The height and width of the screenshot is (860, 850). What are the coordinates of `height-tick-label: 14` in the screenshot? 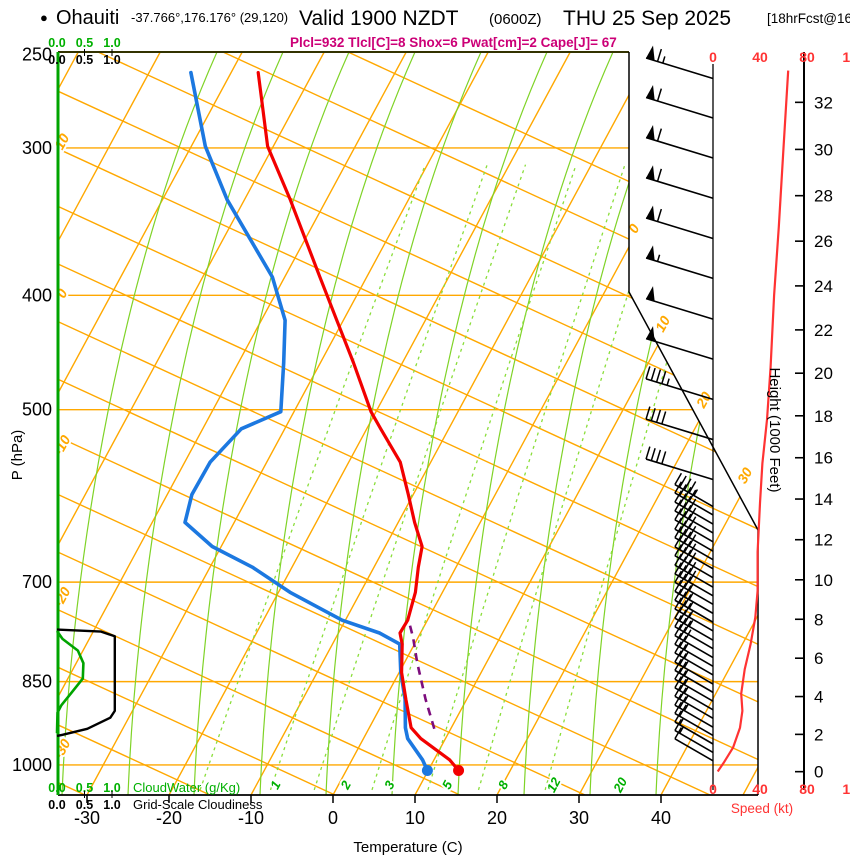 It's located at (823, 499).